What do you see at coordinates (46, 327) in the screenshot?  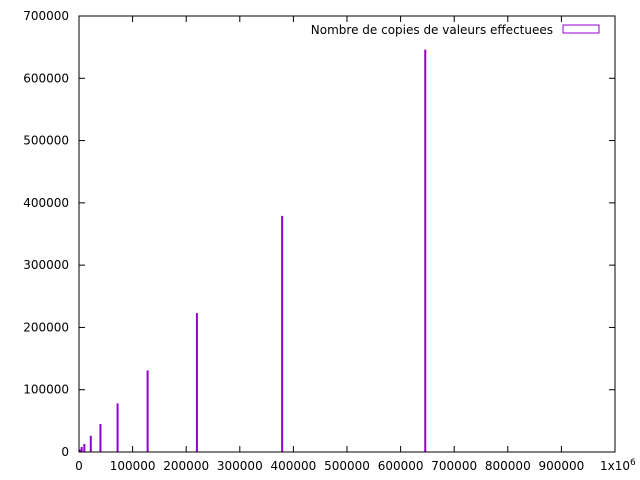 I see `y-tick-label: 200000` at bounding box center [46, 327].